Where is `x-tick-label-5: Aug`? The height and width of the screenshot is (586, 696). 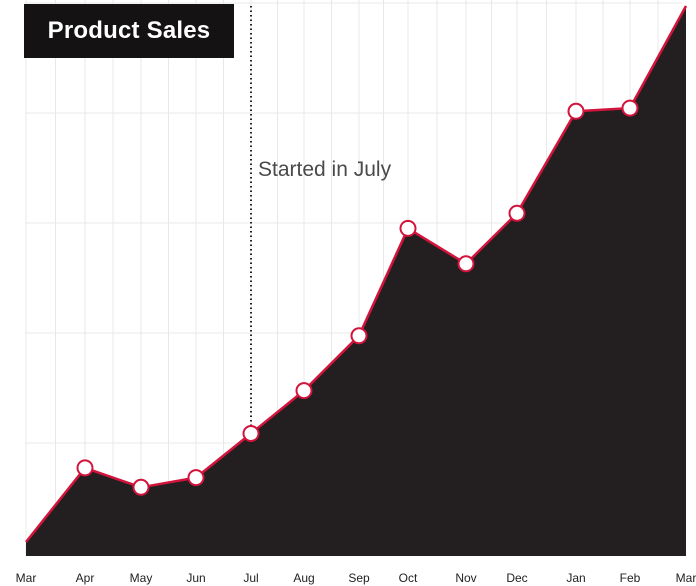
x-tick-label-5: Aug is located at coordinates (303, 578).